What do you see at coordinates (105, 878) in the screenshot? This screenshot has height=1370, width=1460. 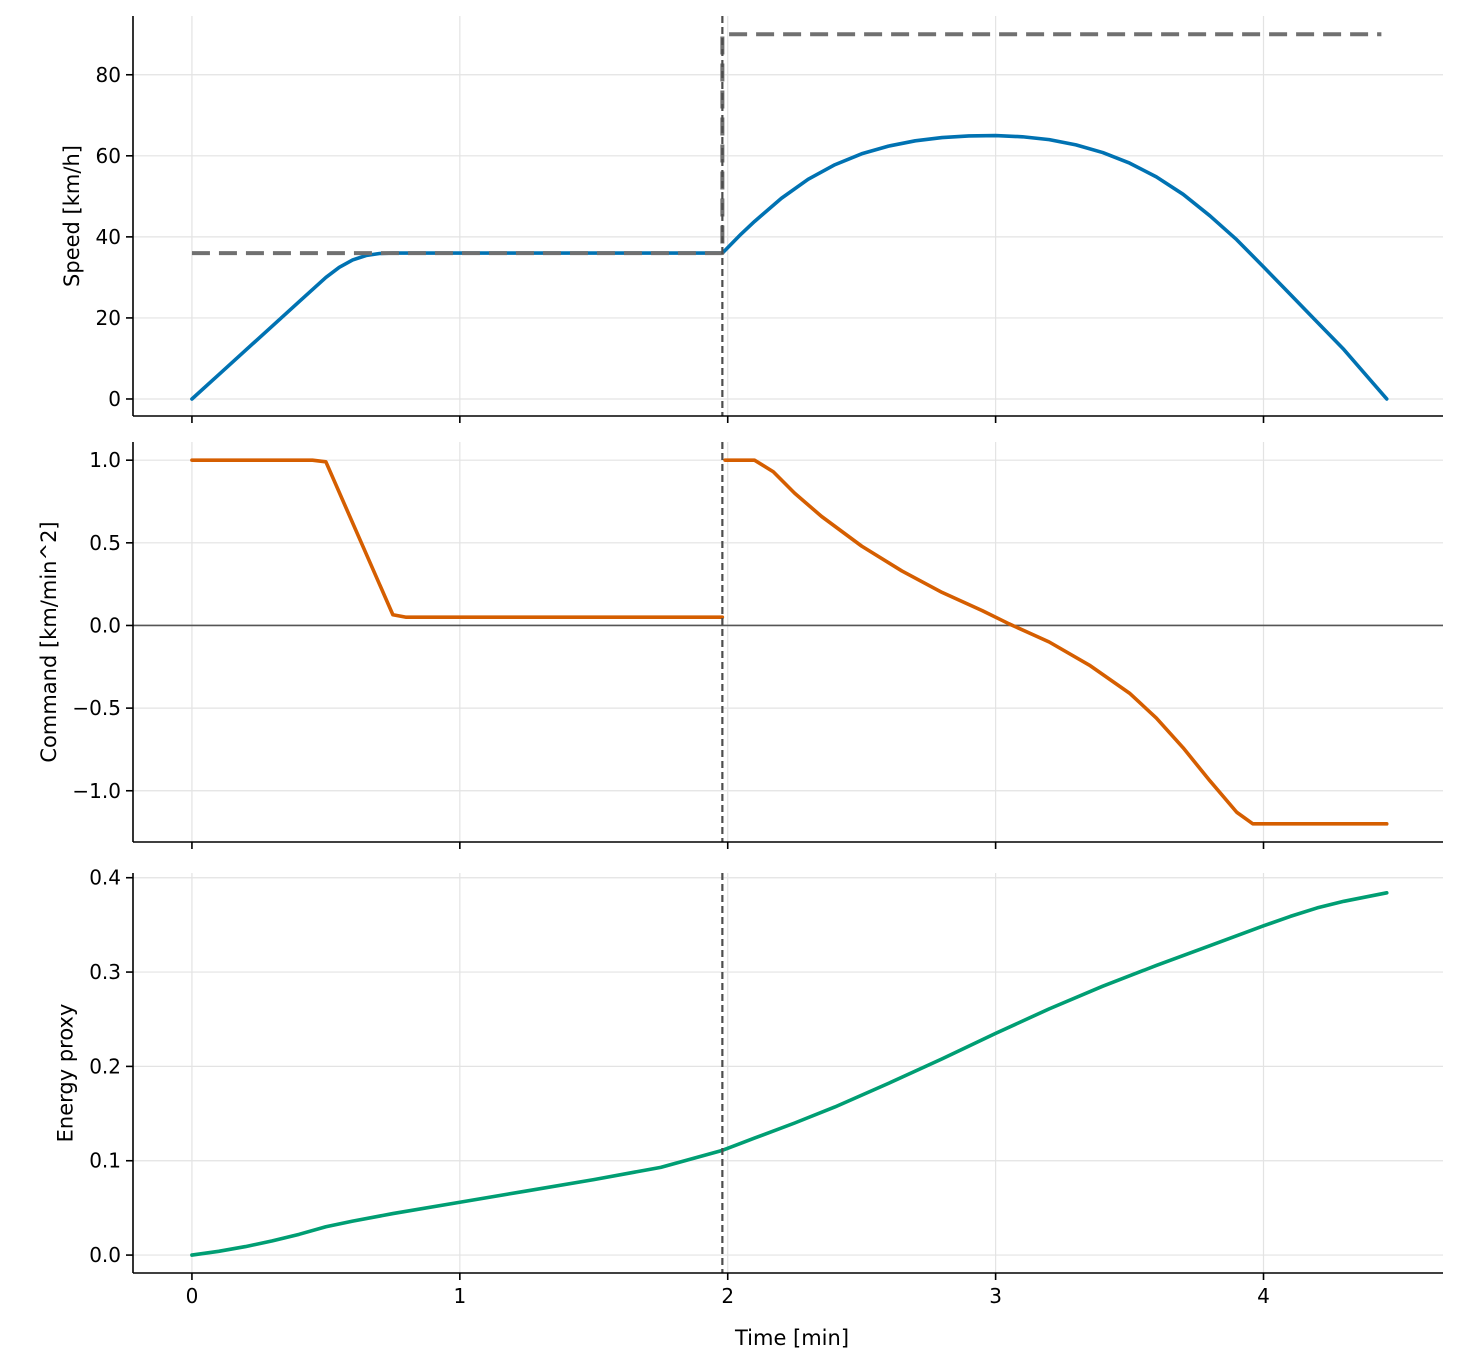 I see `y-tick-label: 0.4` at bounding box center [105, 878].